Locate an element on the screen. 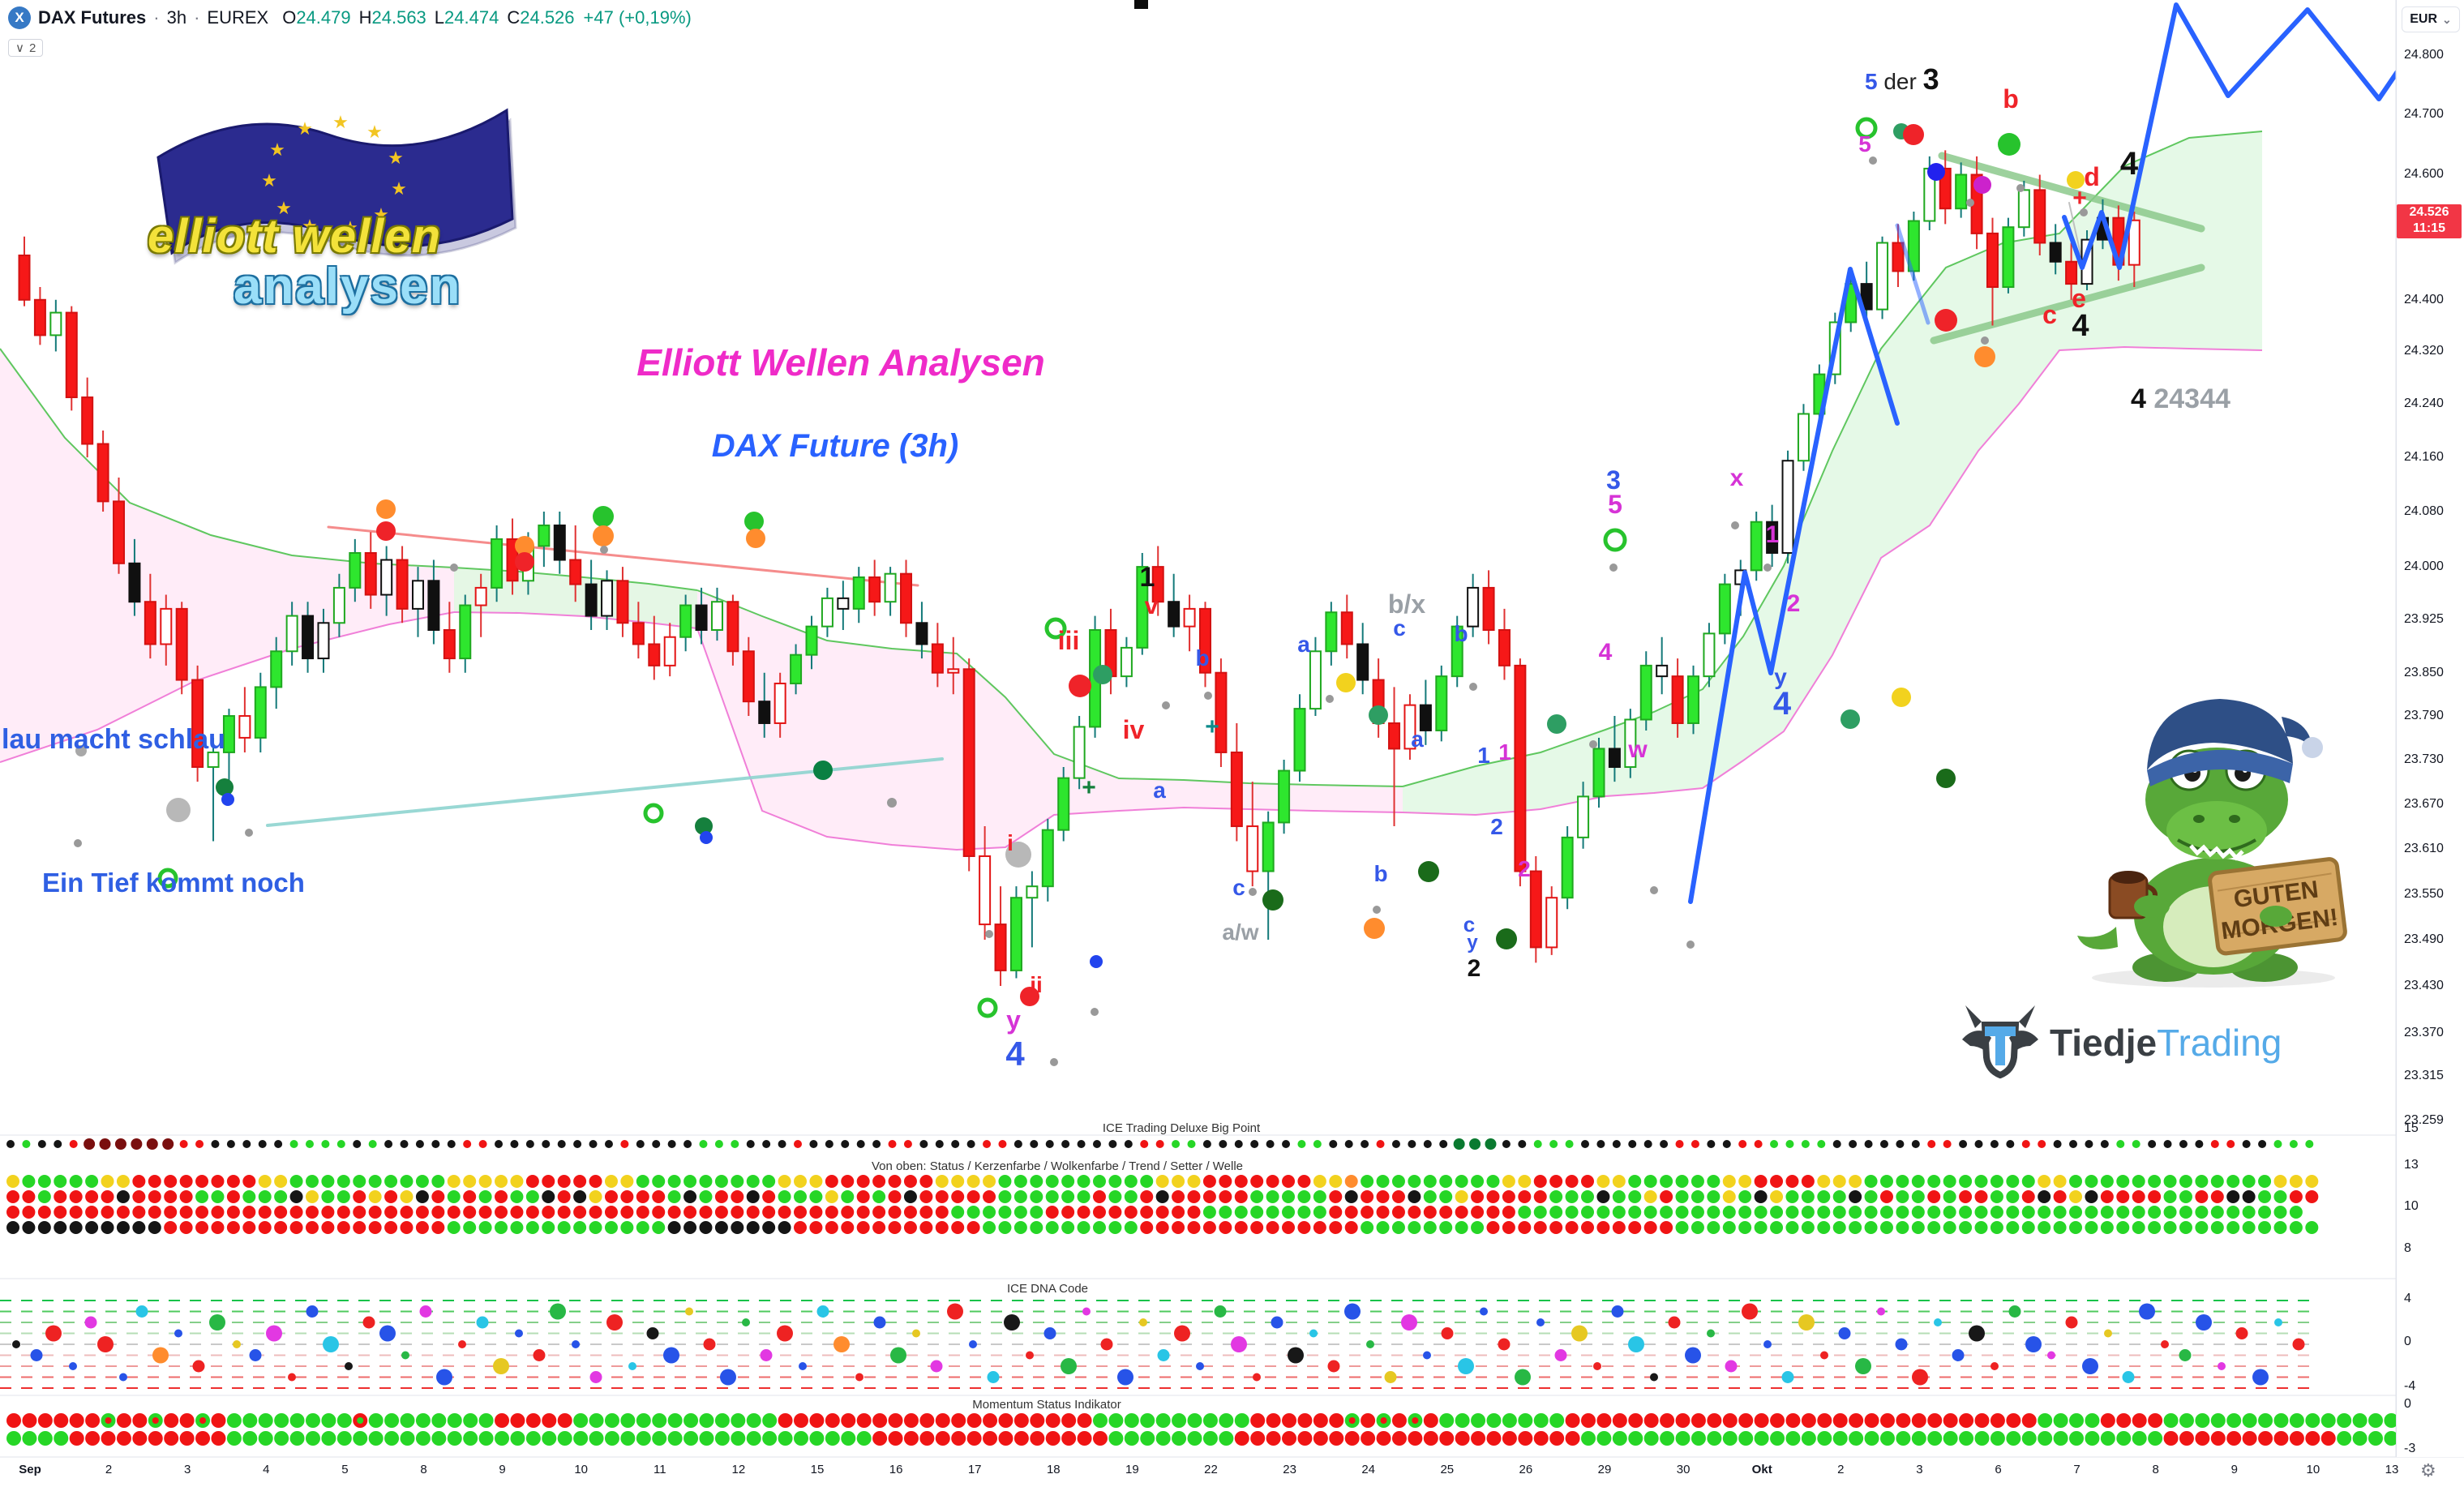 Image resolution: width=2464 pixels, height=1487 pixels. time-axis-label: 15 is located at coordinates (817, 1469).